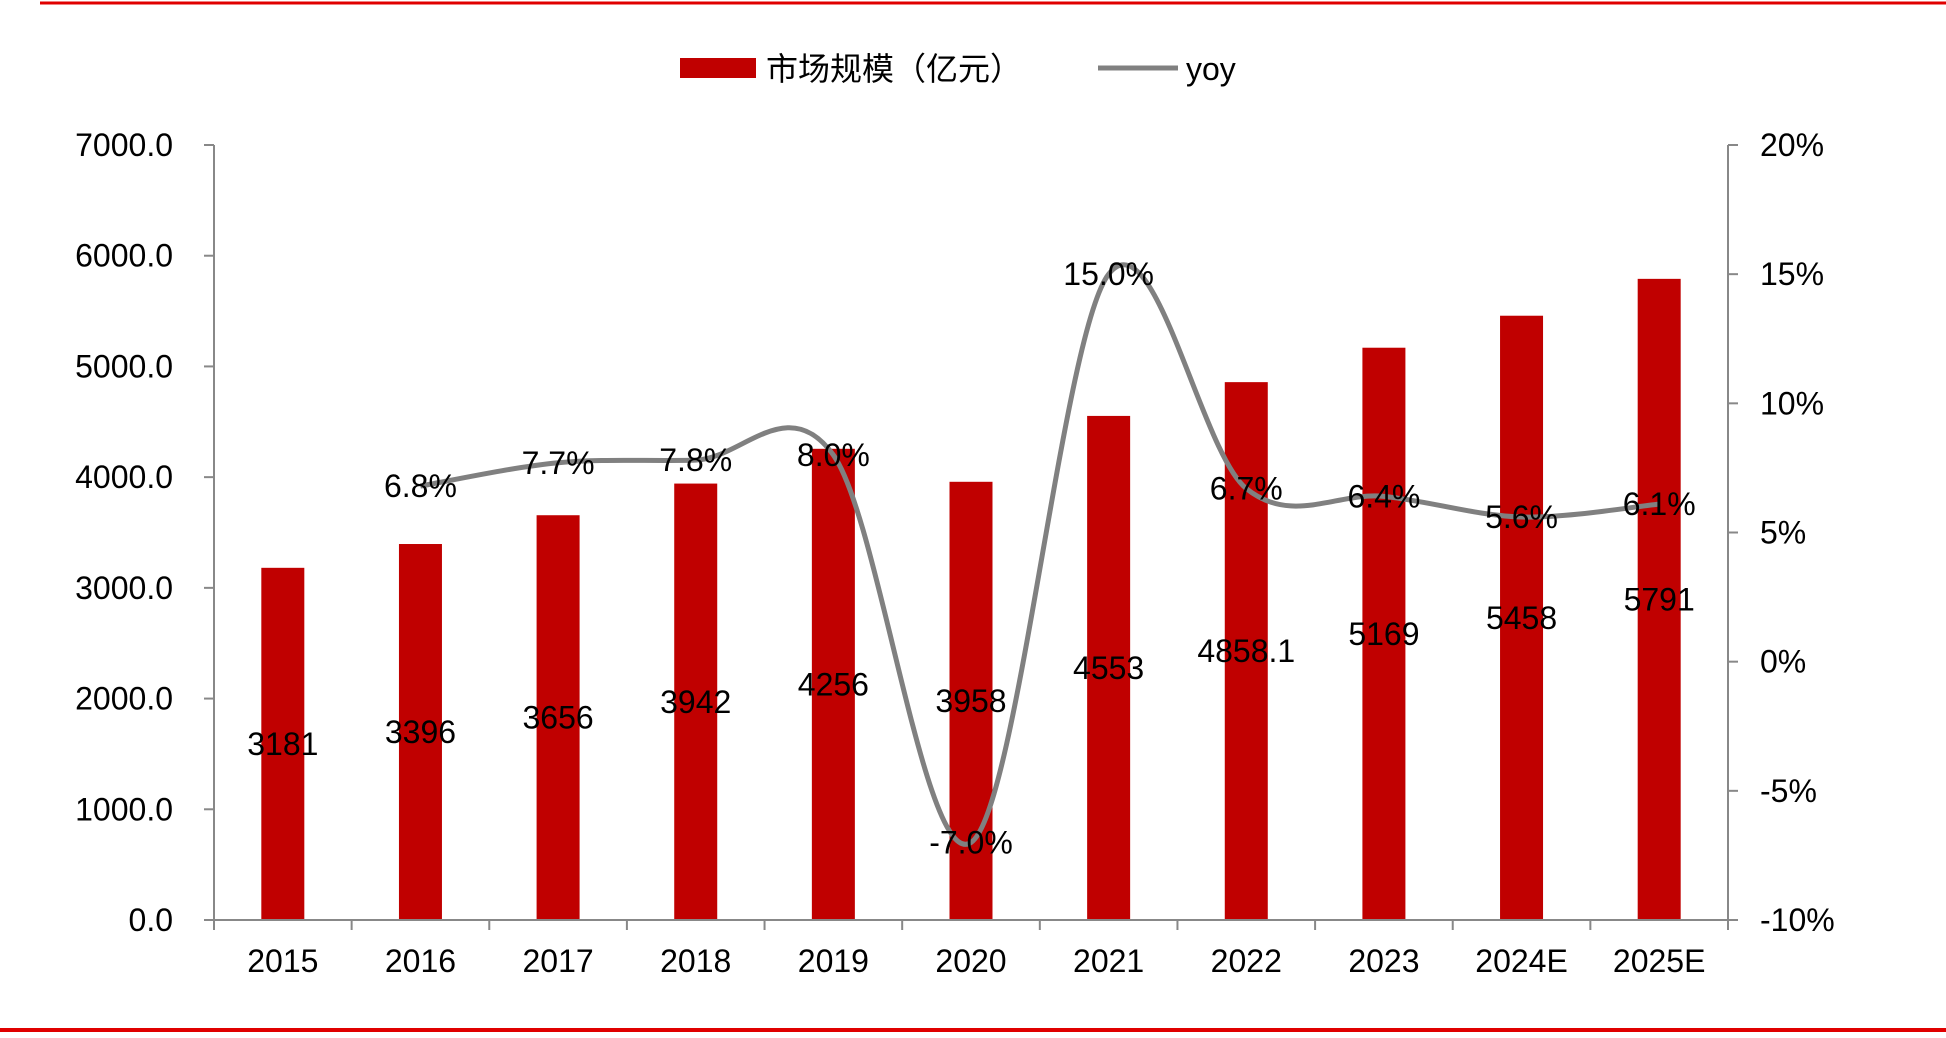 The height and width of the screenshot is (1038, 1946). I want to click on x-tick-label-2021: 2021, so click(1108, 961).